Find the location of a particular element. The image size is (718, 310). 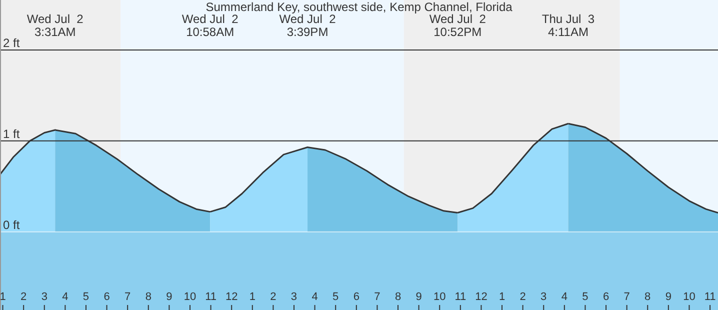

y-tick-label: 2 ft is located at coordinates (11, 43).